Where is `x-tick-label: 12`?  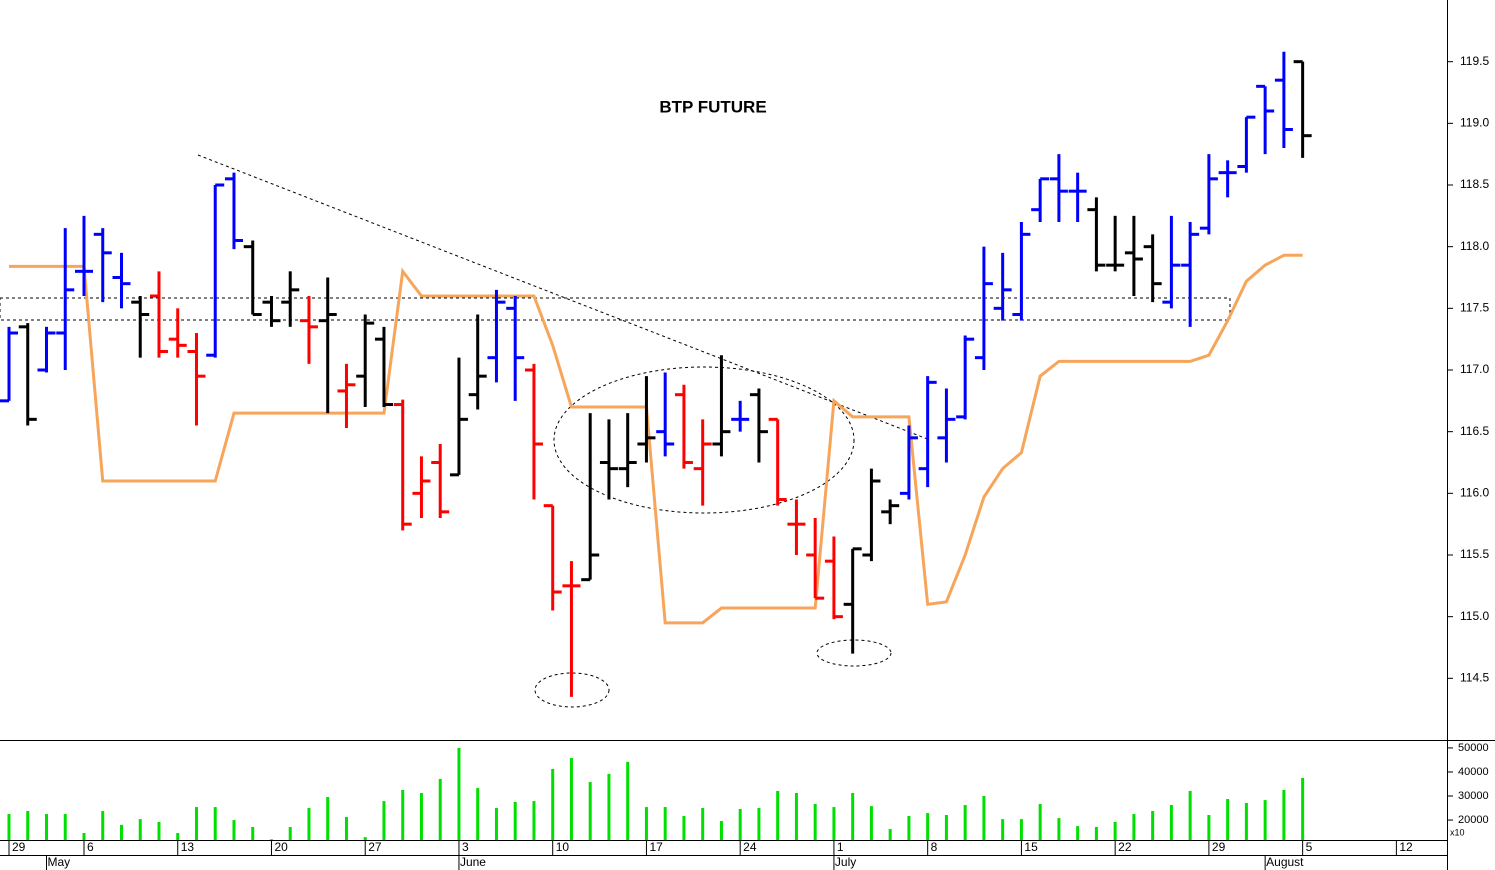
x-tick-label: 12 is located at coordinates (1406, 847).